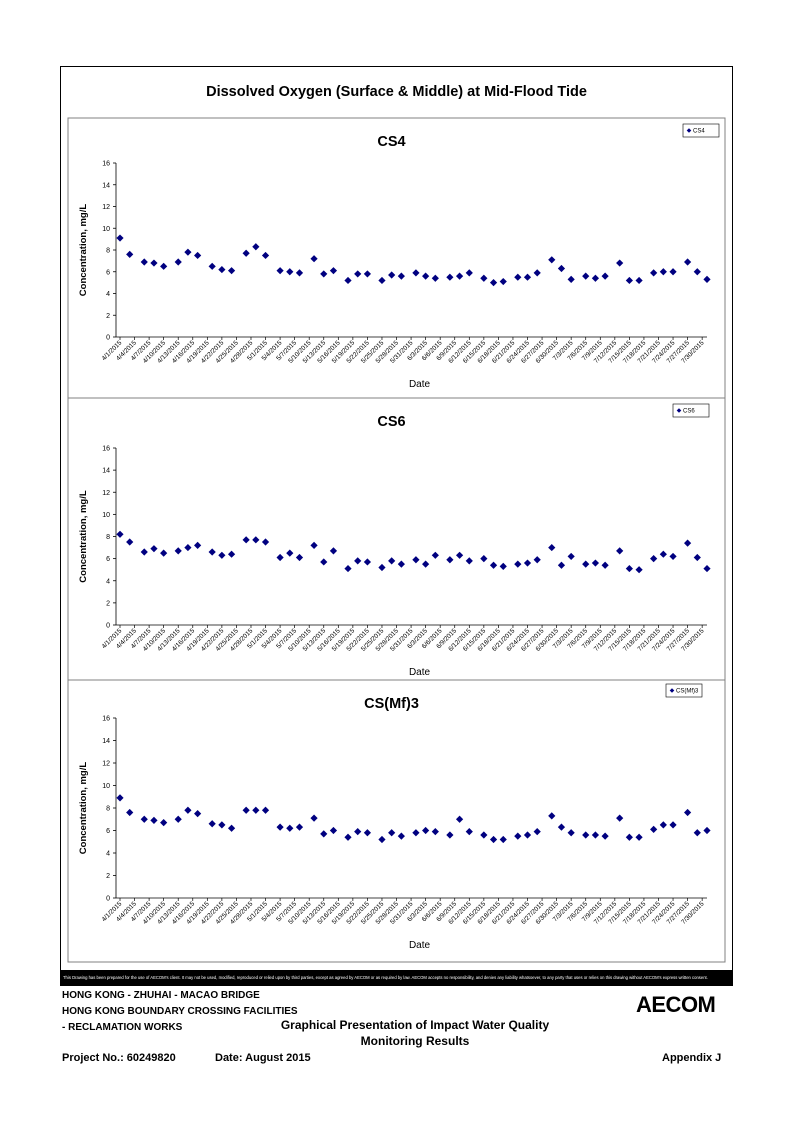 The height and width of the screenshot is (1122, 794). I want to click on x-axis-label: Date, so click(420, 384).